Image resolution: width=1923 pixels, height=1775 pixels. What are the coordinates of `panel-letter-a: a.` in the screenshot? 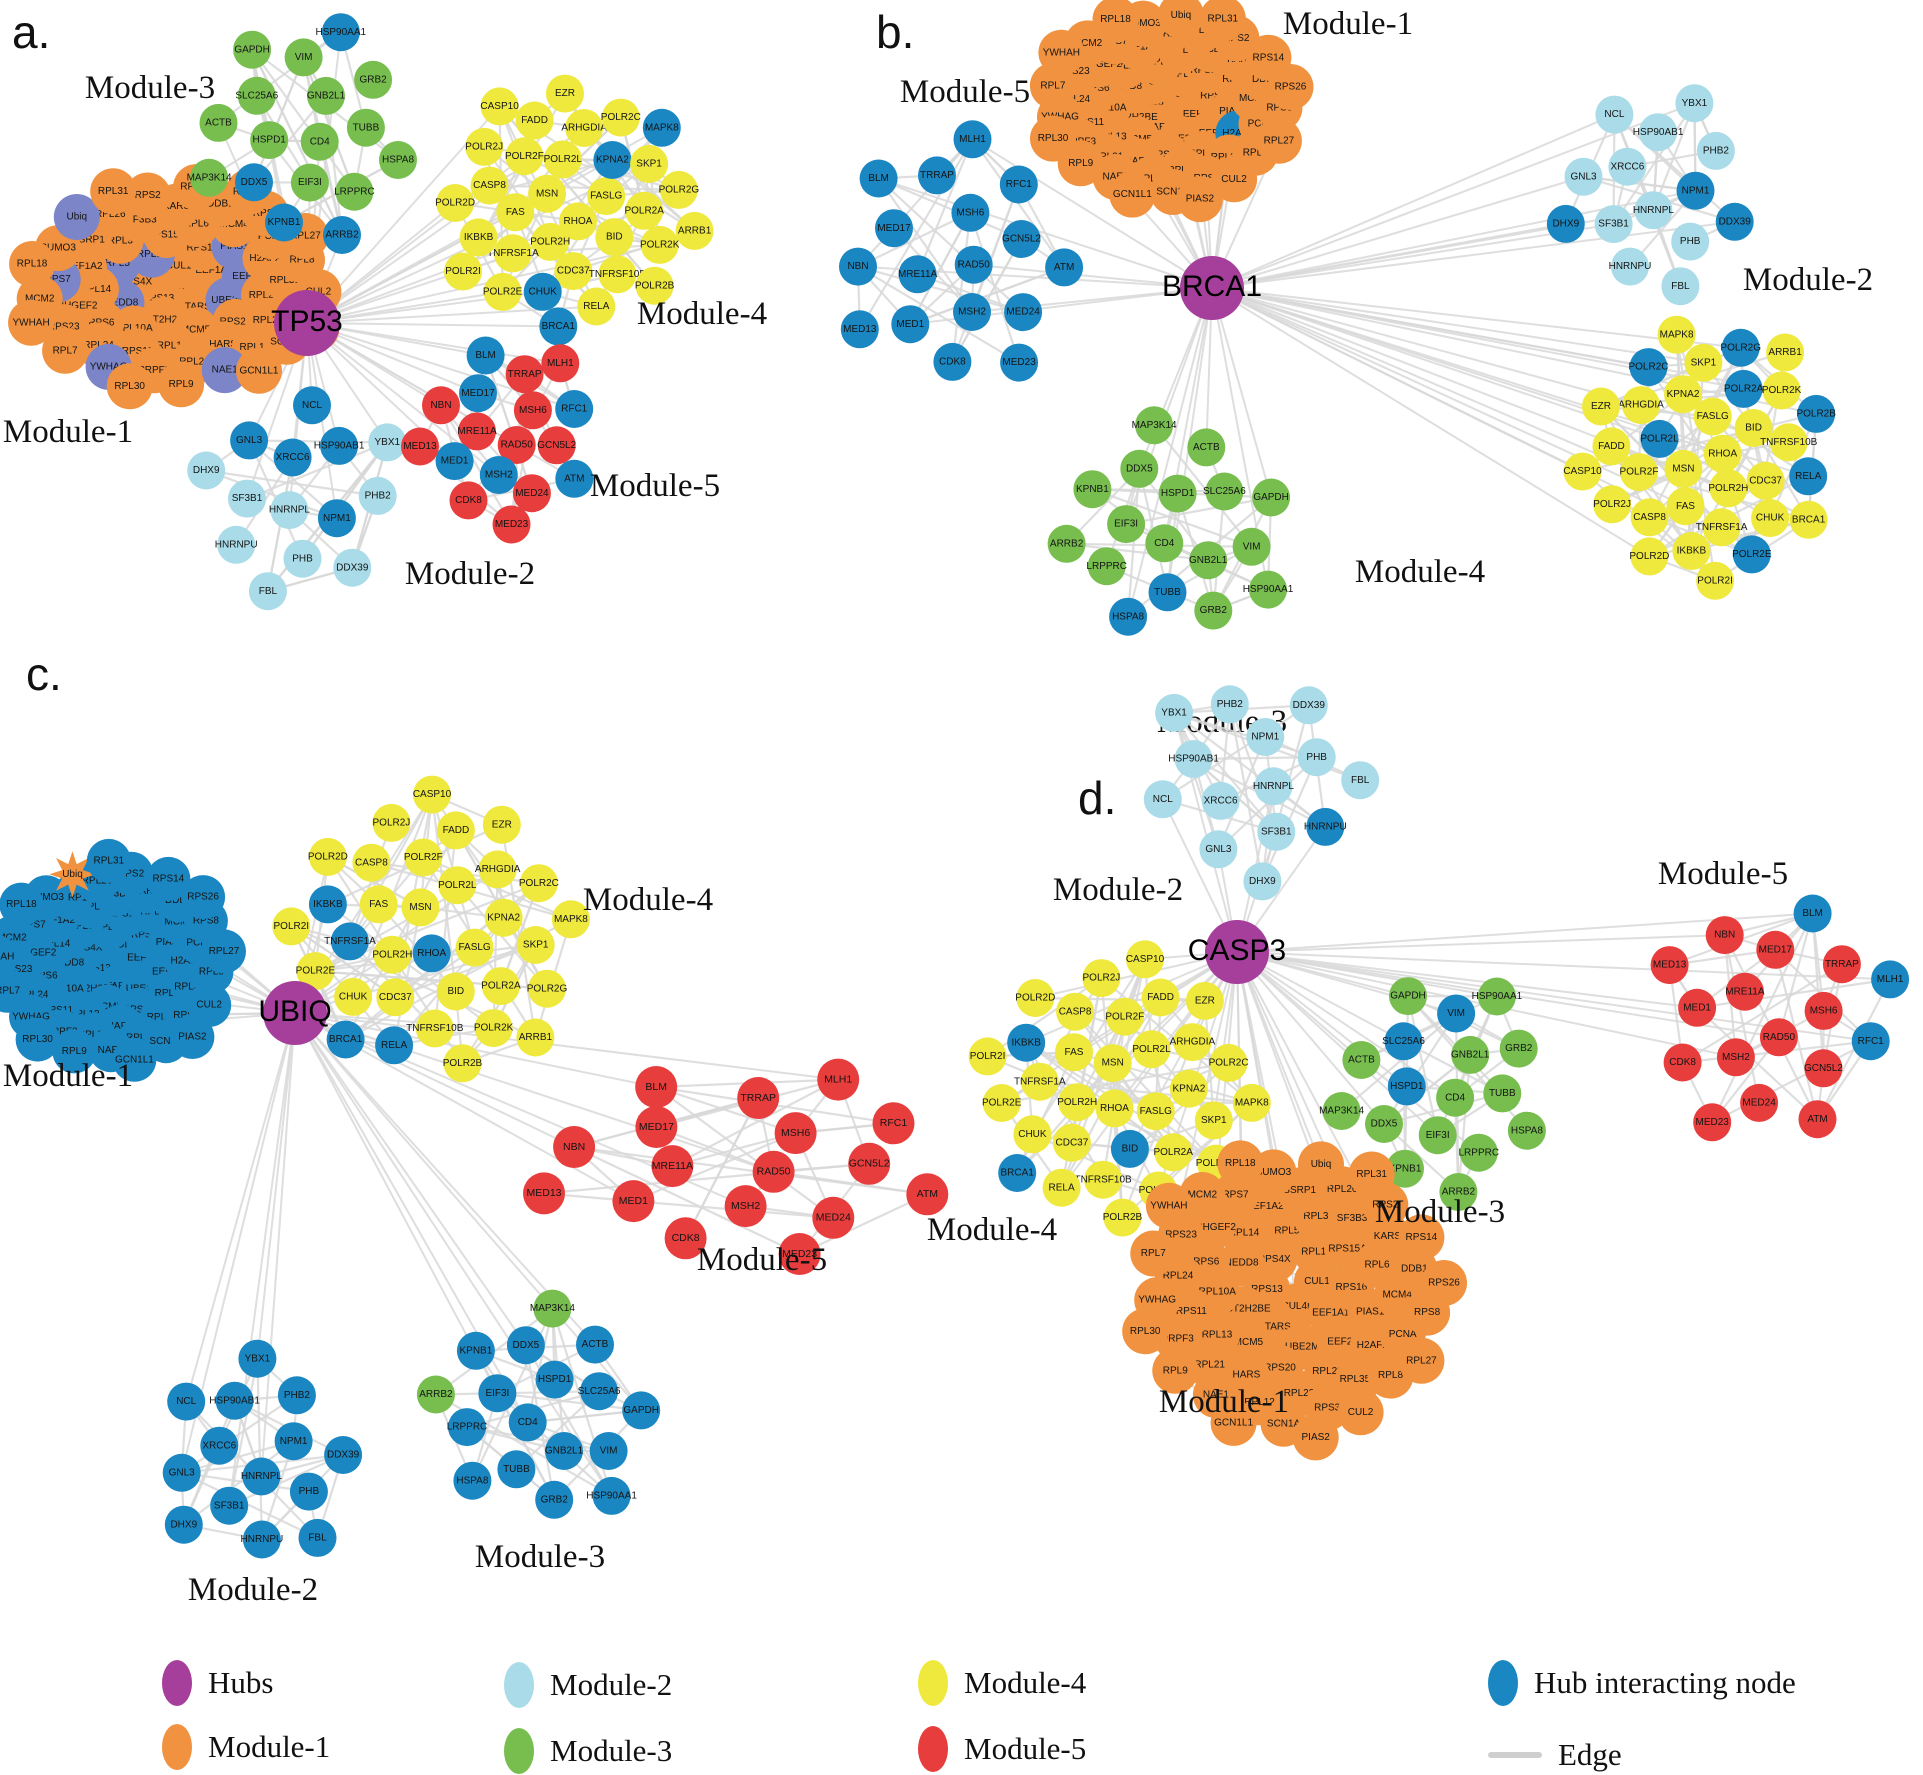 It's located at (31, 32).